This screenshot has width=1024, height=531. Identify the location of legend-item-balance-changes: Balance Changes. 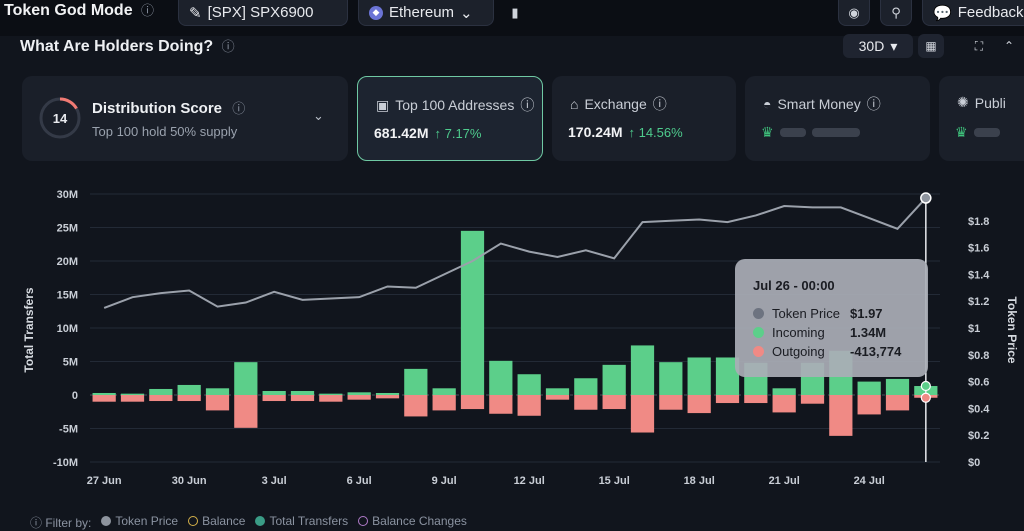
(412, 522).